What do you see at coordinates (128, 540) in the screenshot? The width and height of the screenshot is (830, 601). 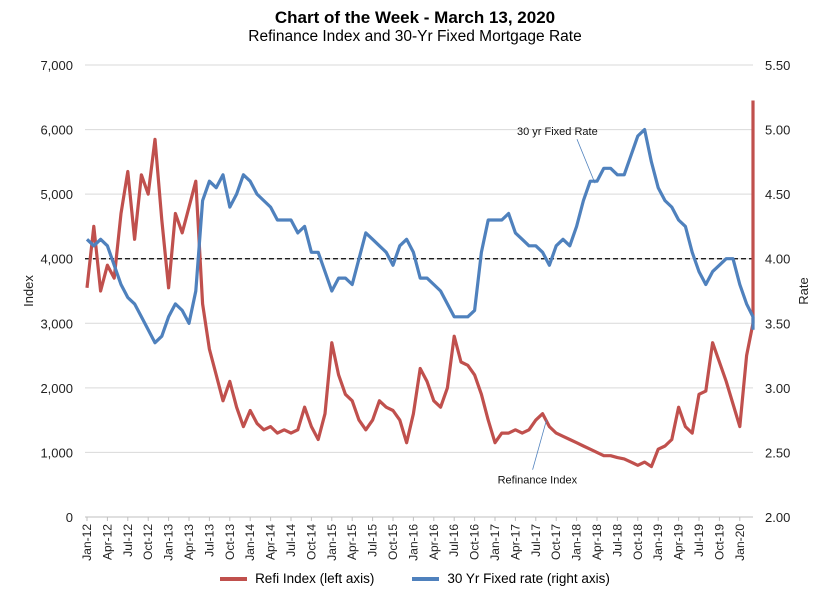 I see `x-tick-label: Jul-12` at bounding box center [128, 540].